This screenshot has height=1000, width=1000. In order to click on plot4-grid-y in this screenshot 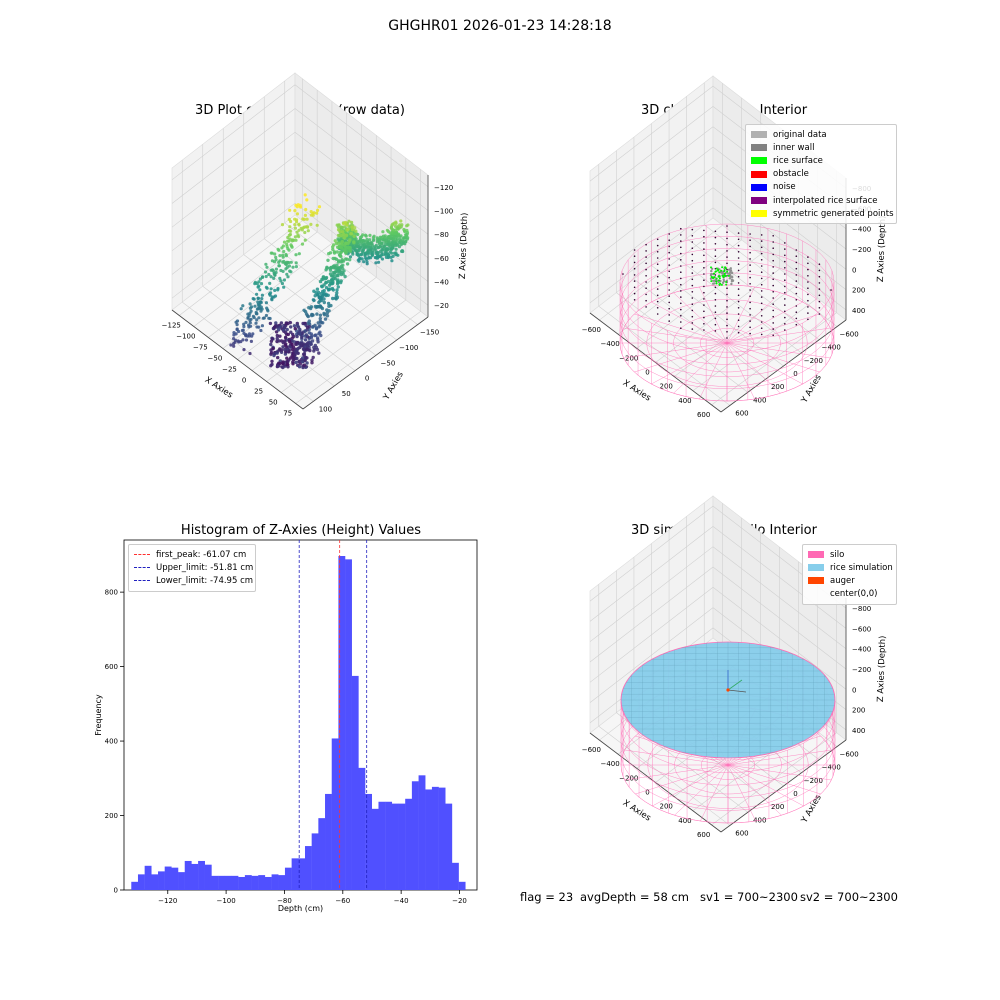, I will do `click(664, 775)`.